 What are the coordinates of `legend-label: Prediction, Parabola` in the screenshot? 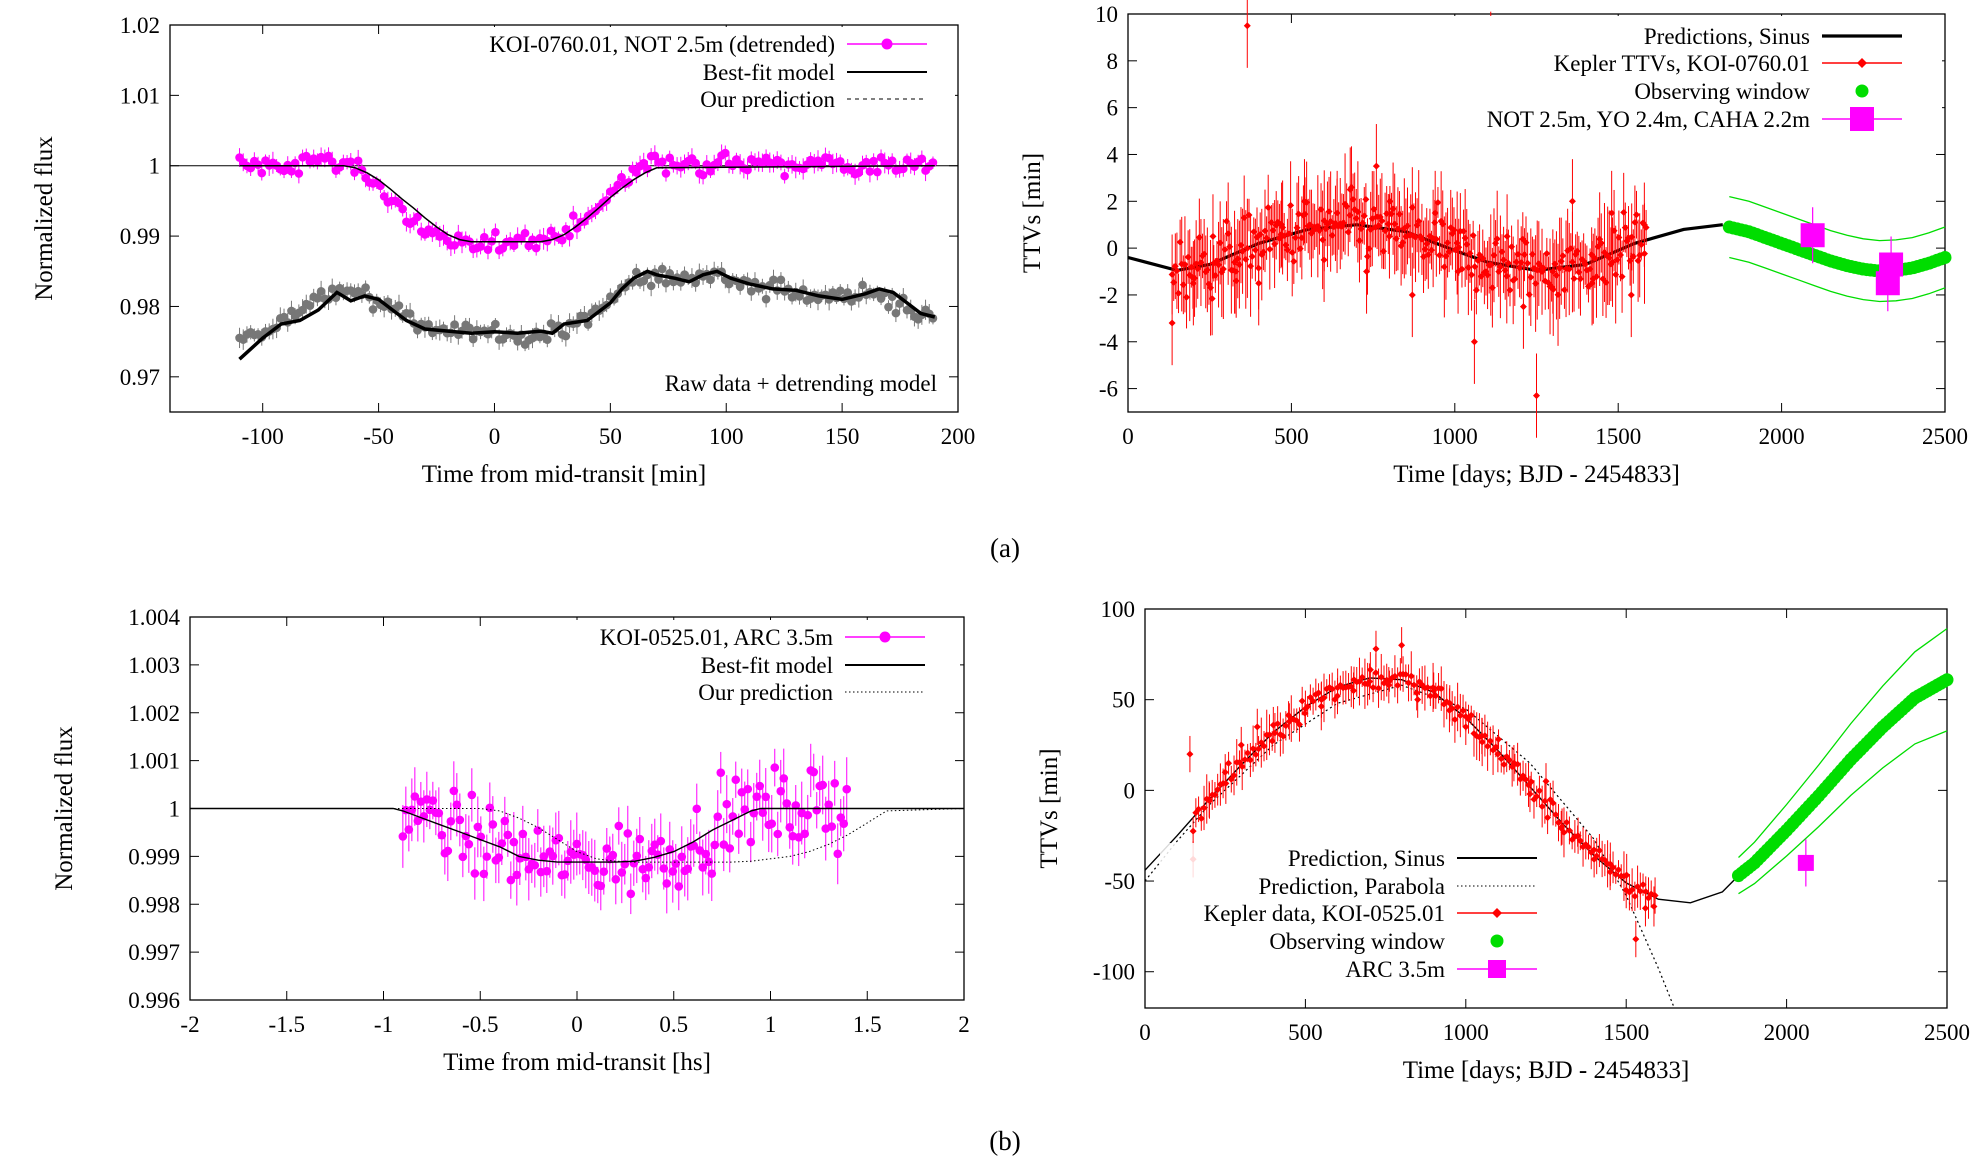 It's located at (1351, 886).